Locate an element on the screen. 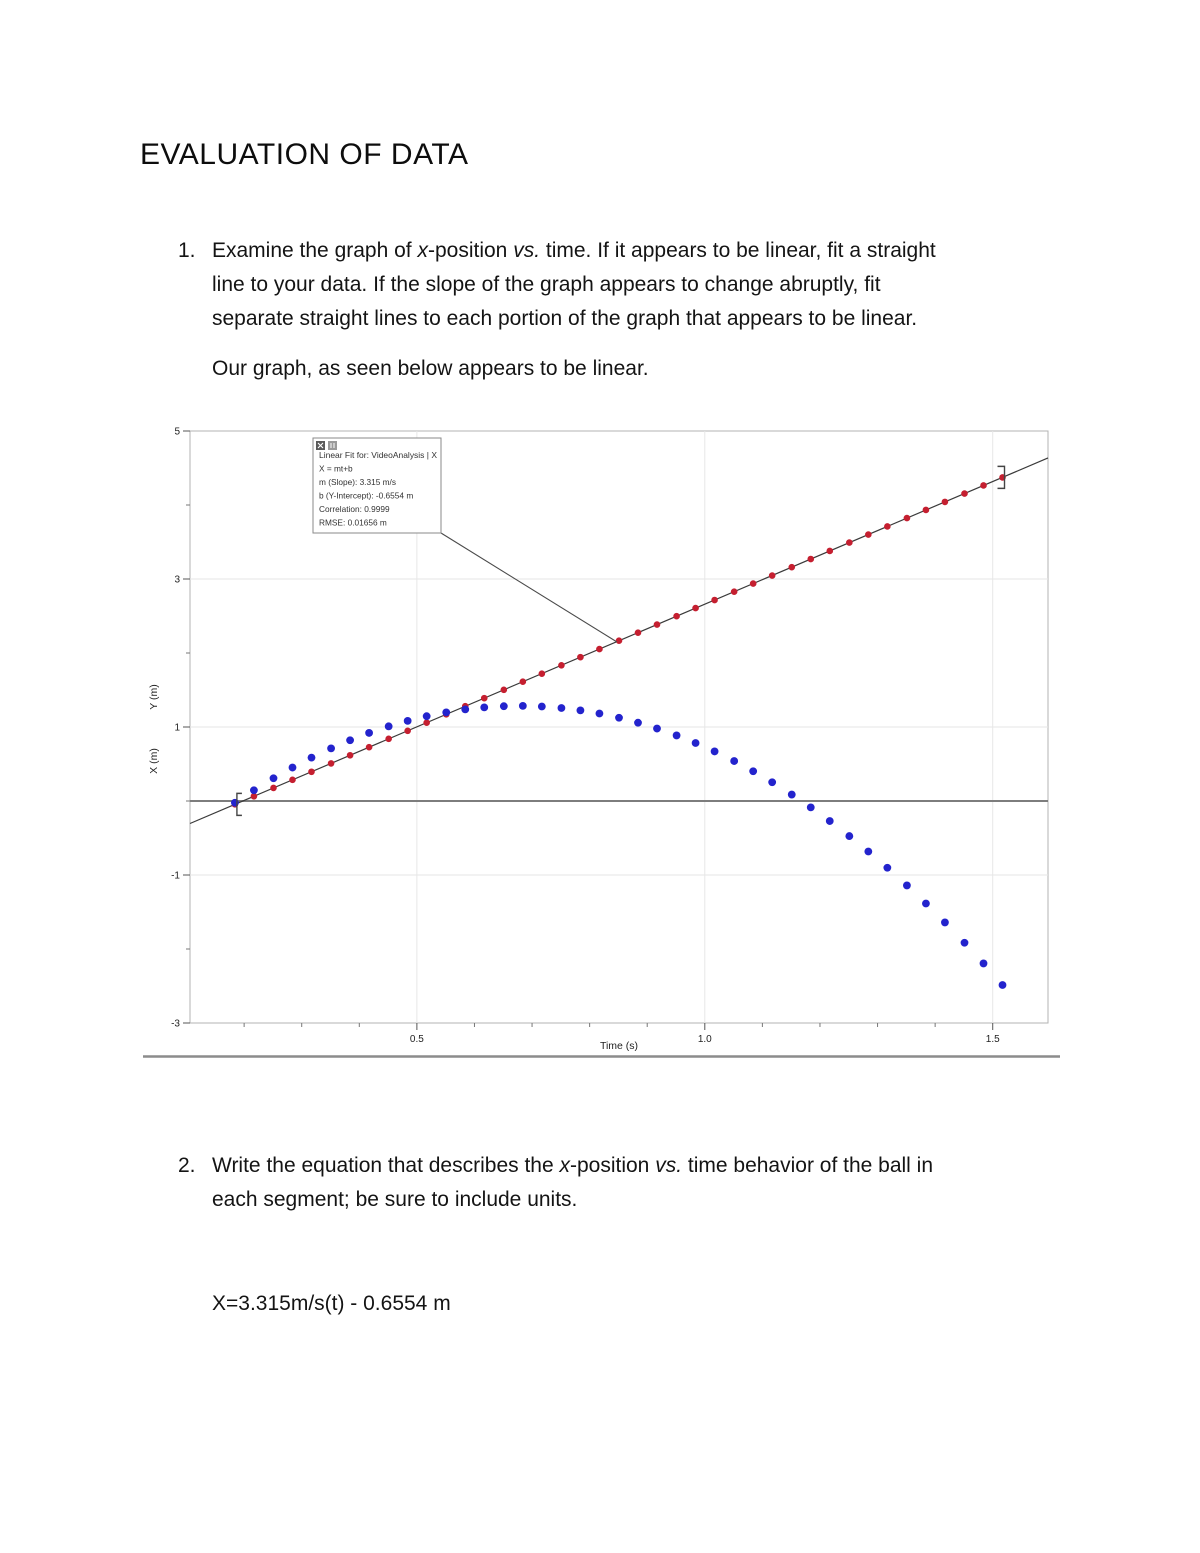  page-title: EVALUATION OF DATA is located at coordinates (304, 154).